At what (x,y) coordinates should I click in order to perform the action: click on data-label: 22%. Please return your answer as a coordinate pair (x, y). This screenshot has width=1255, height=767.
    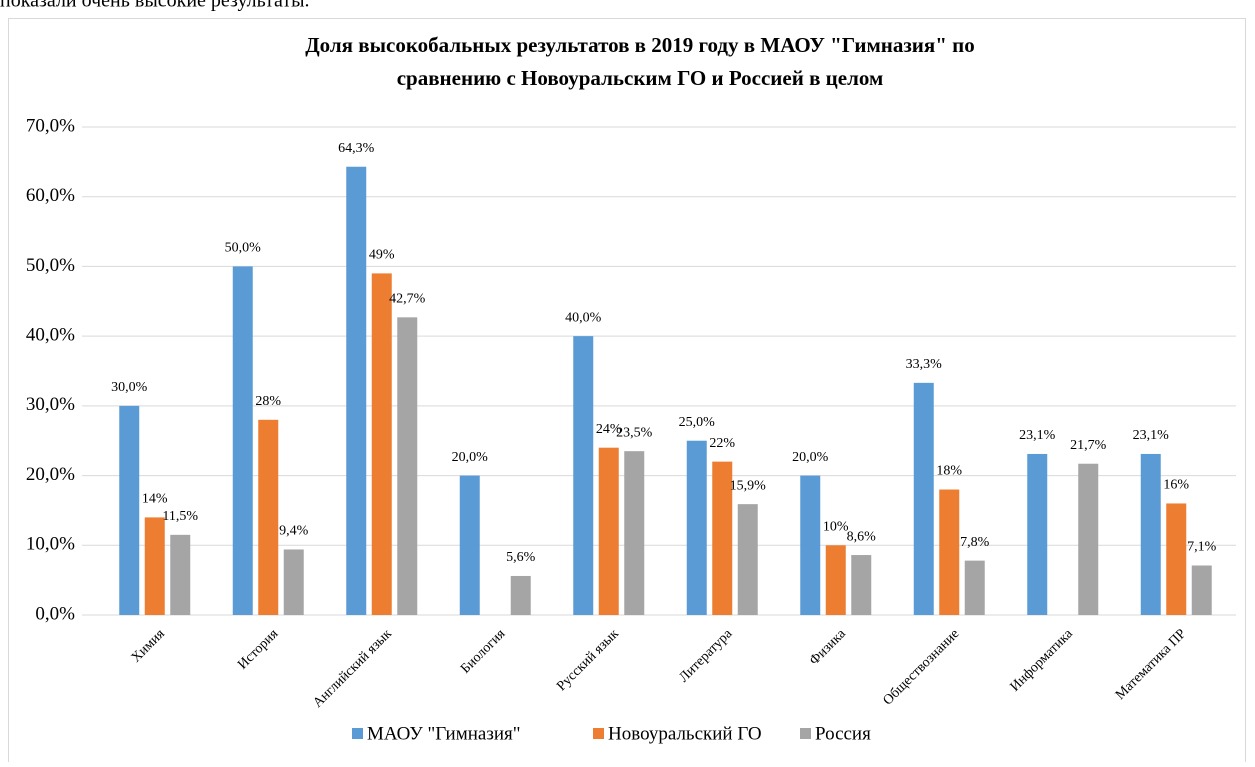
    Looking at the image, I should click on (722, 443).